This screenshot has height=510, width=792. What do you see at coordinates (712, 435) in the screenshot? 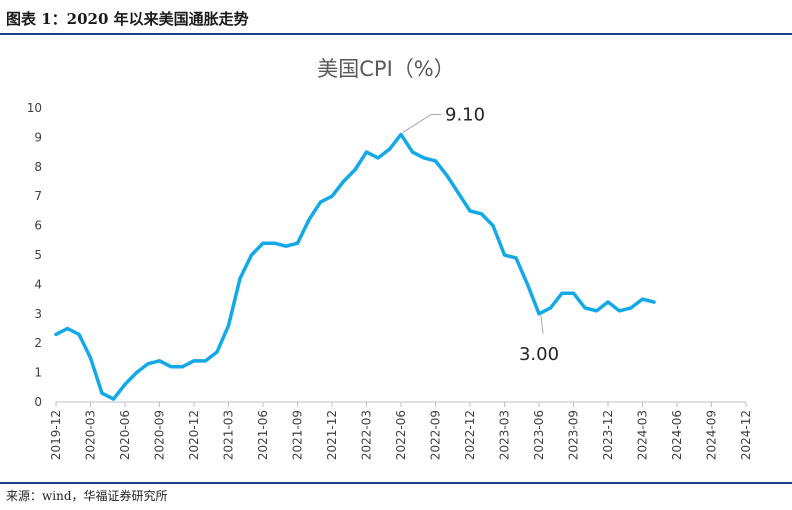
I see `x-tick-label: 2024-09` at bounding box center [712, 435].